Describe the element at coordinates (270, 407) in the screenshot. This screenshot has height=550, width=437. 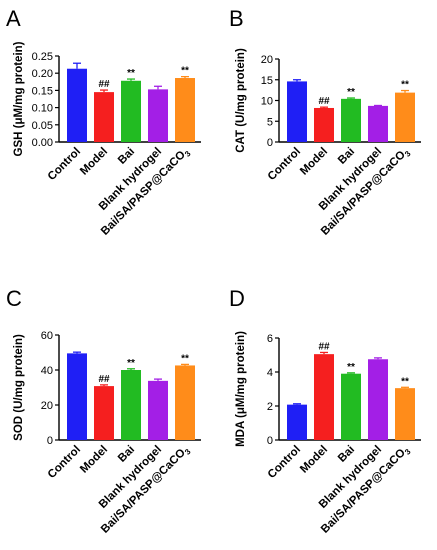
I see `y-tick-label: 2` at that location.